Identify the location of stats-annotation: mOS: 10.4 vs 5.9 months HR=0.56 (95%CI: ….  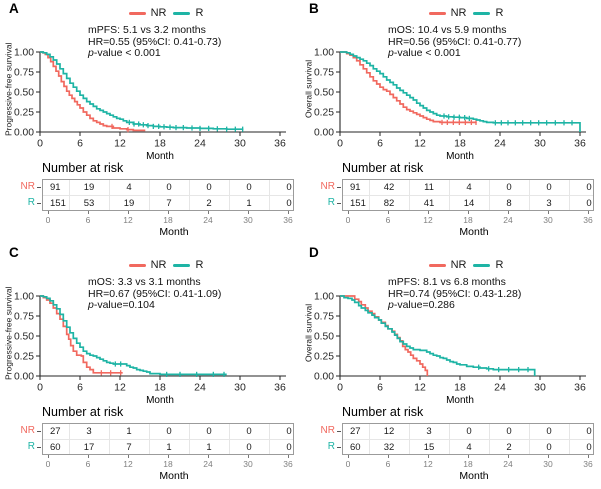
(455, 42).